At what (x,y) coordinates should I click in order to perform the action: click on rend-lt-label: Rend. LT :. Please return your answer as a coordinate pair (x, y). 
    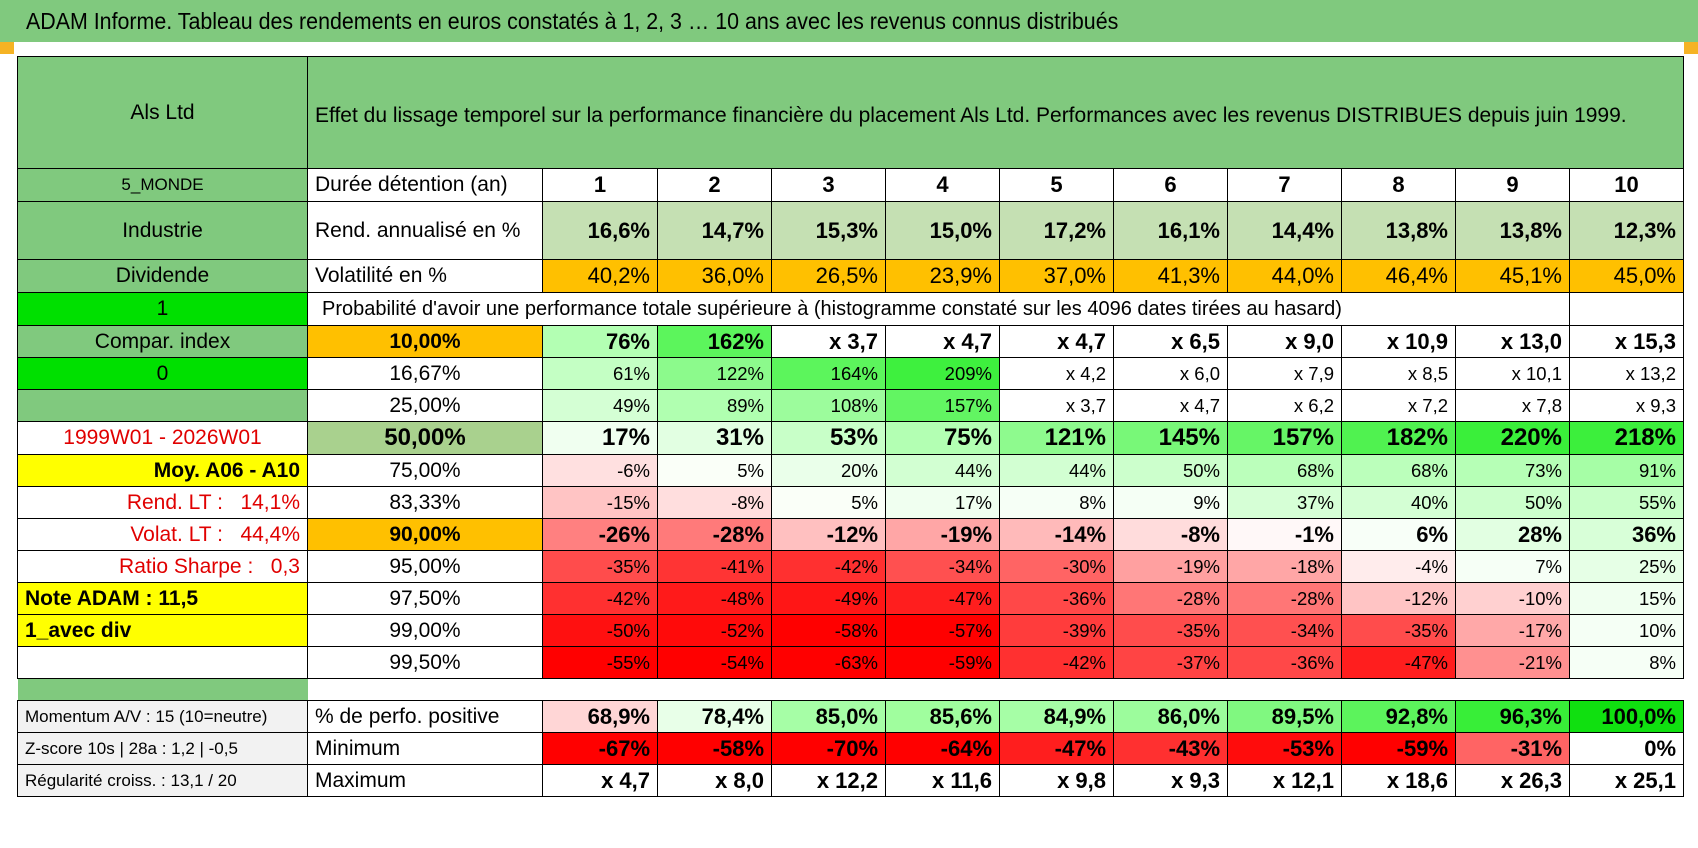
    Looking at the image, I should click on (174, 502).